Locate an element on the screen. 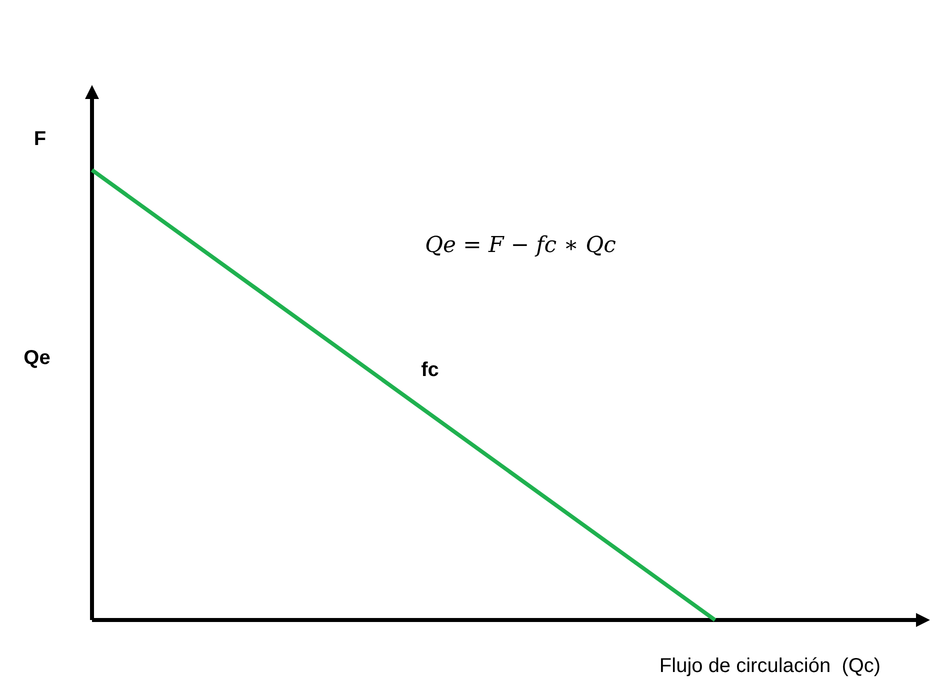 Image resolution: width=935 pixels, height=685 pixels. x-axis-title: Flujo de circulación (Qc) is located at coordinates (770, 666).